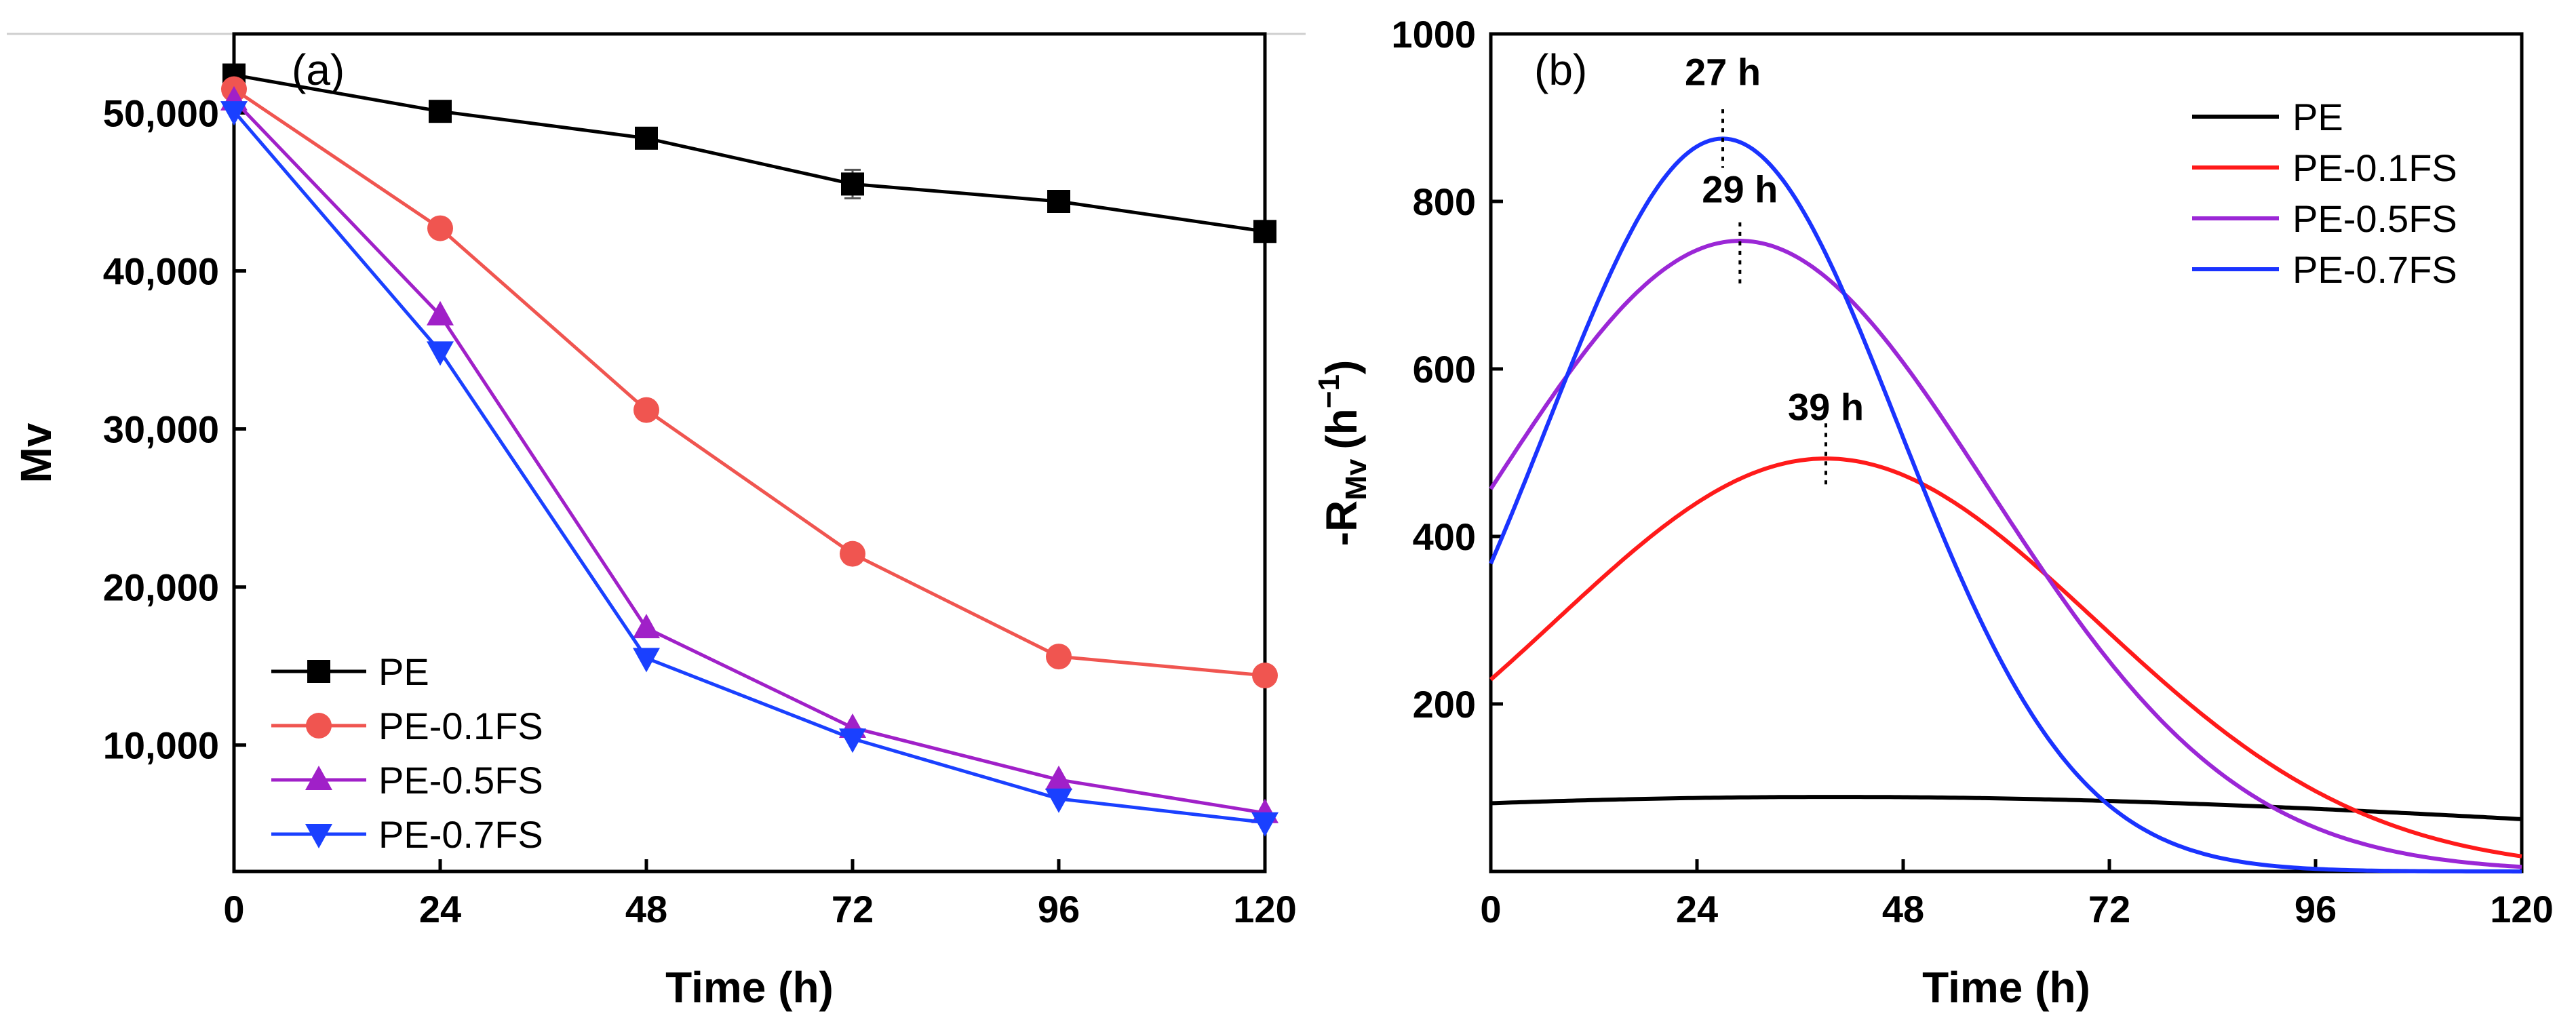 This screenshot has width=2576, height=1022. I want to click on panel-b-y-tick-label: 800, so click(1444, 202).